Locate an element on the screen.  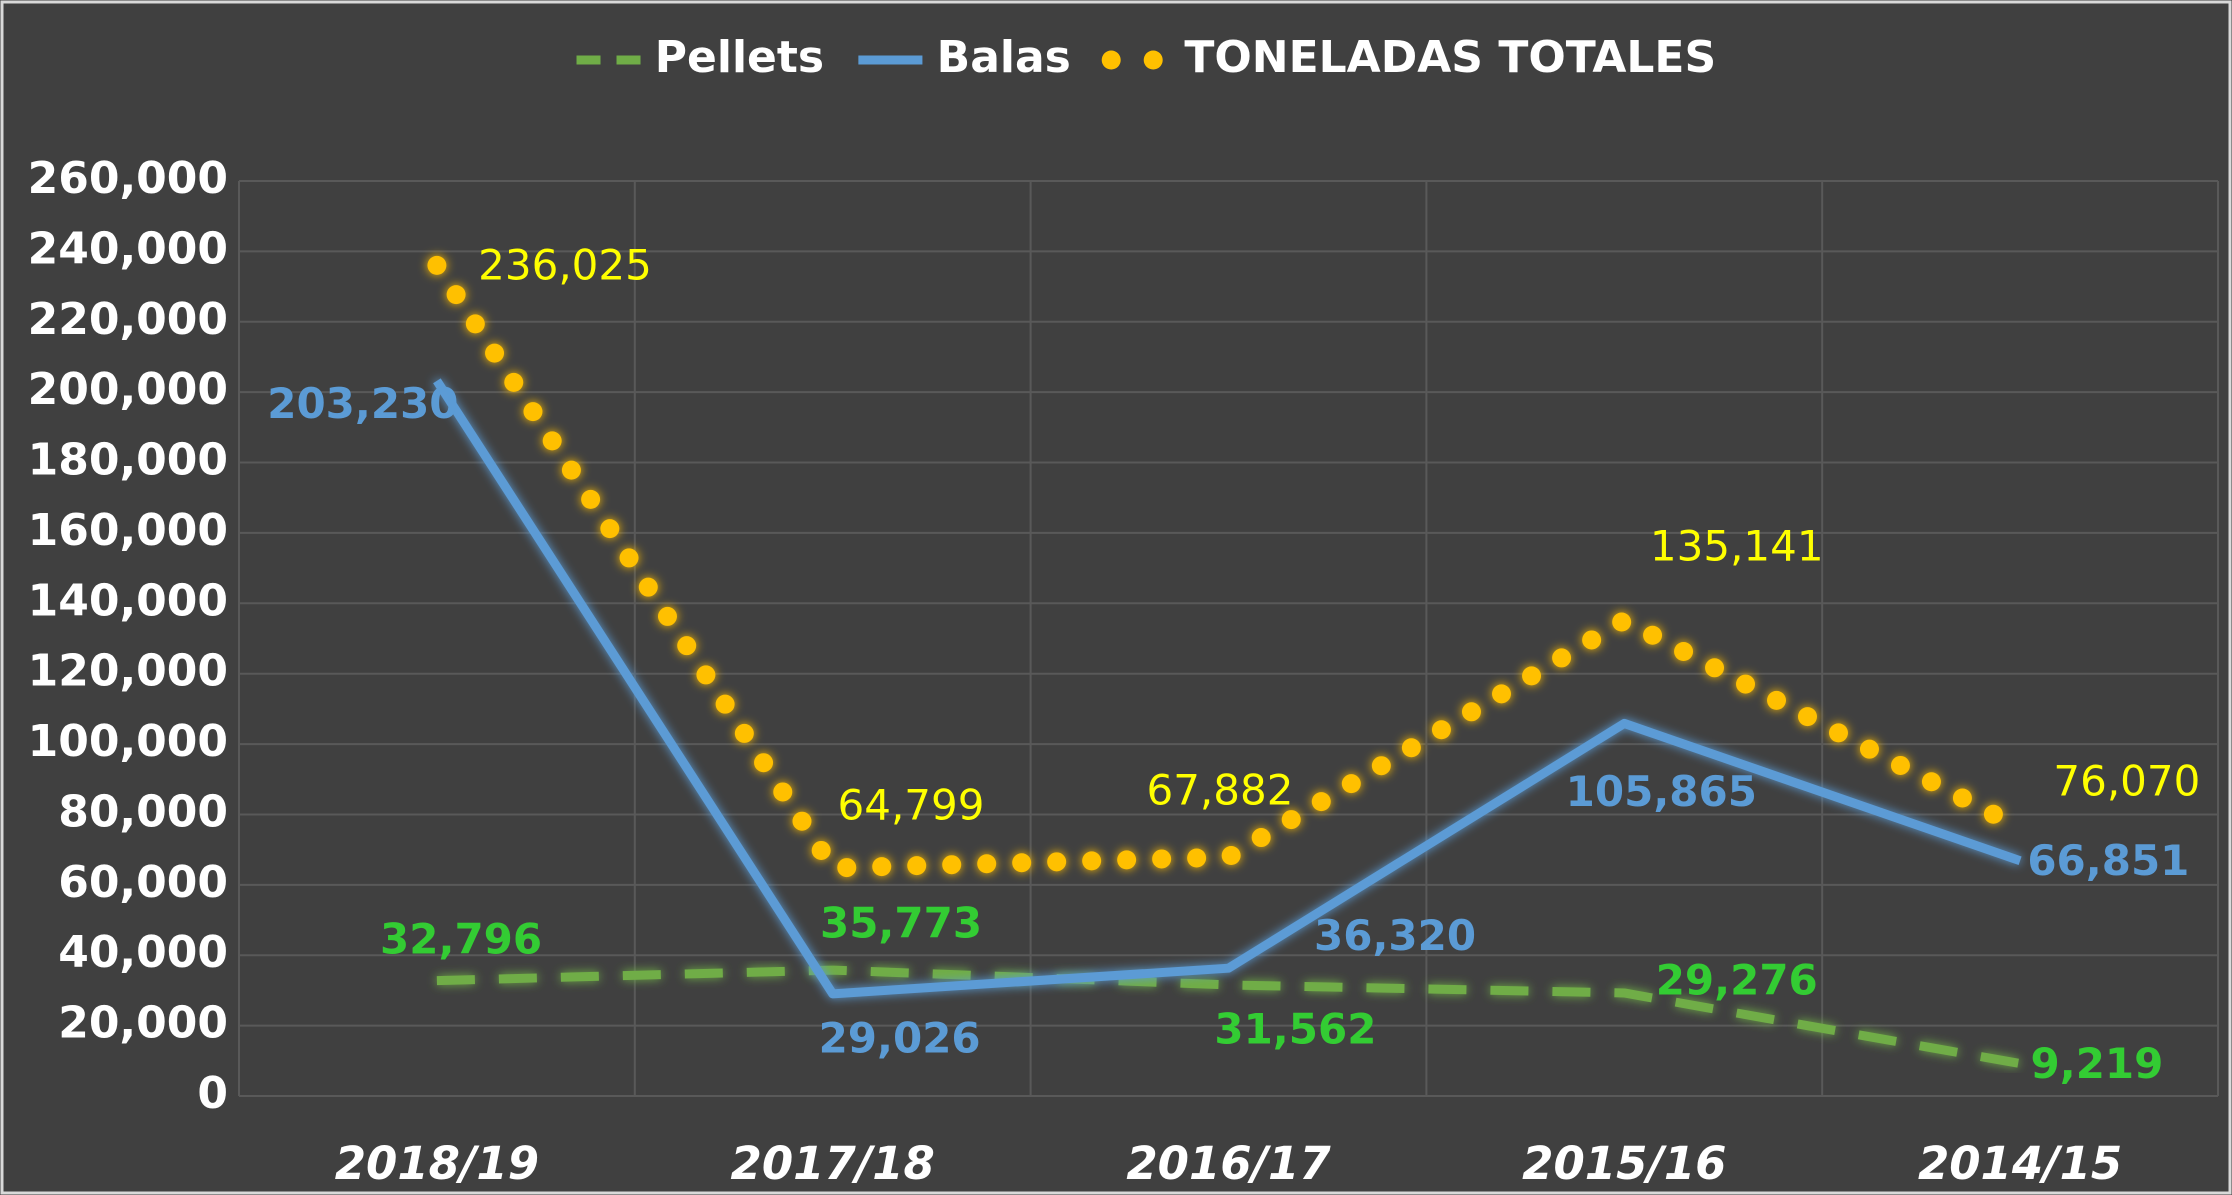
data-label: 67,882 is located at coordinates (1219, 790).